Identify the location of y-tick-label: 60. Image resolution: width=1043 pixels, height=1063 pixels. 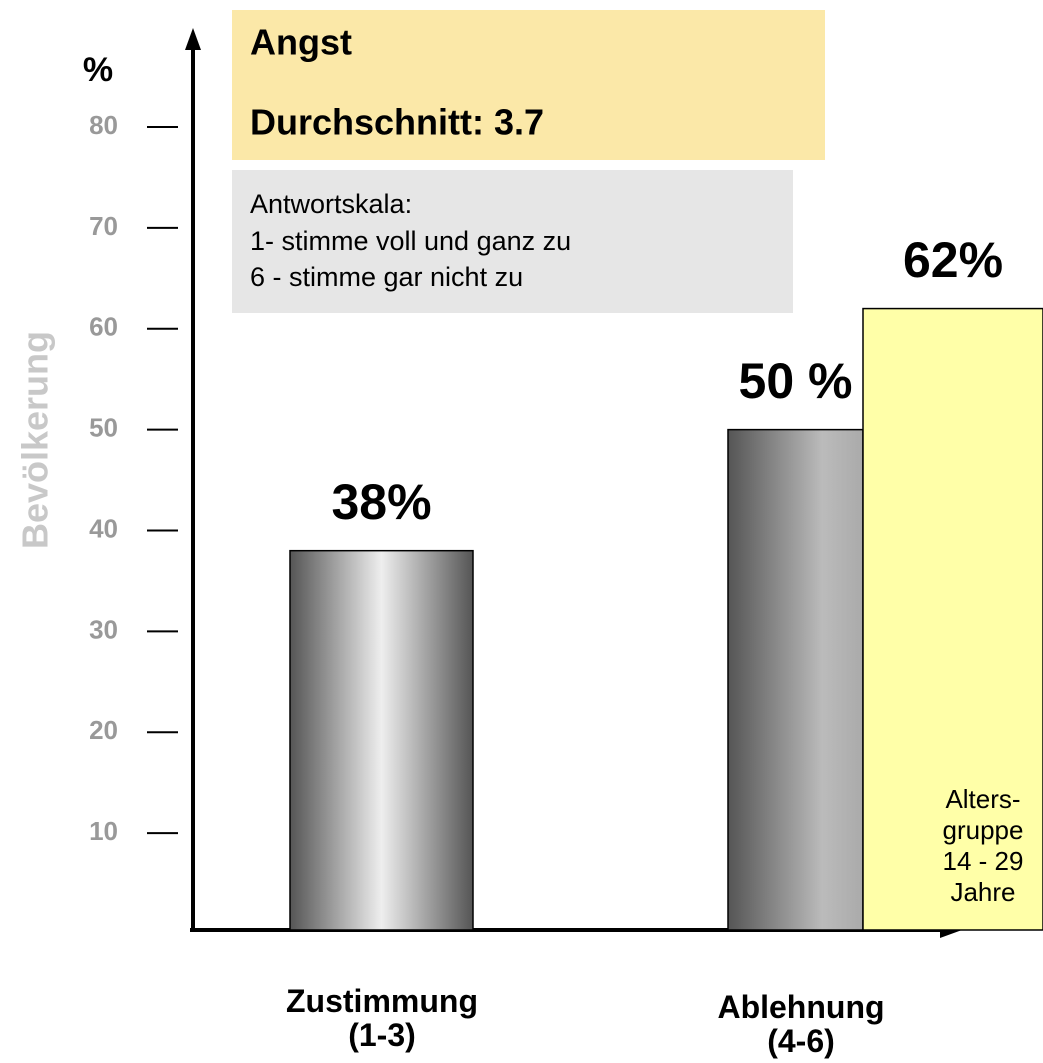
(103, 327).